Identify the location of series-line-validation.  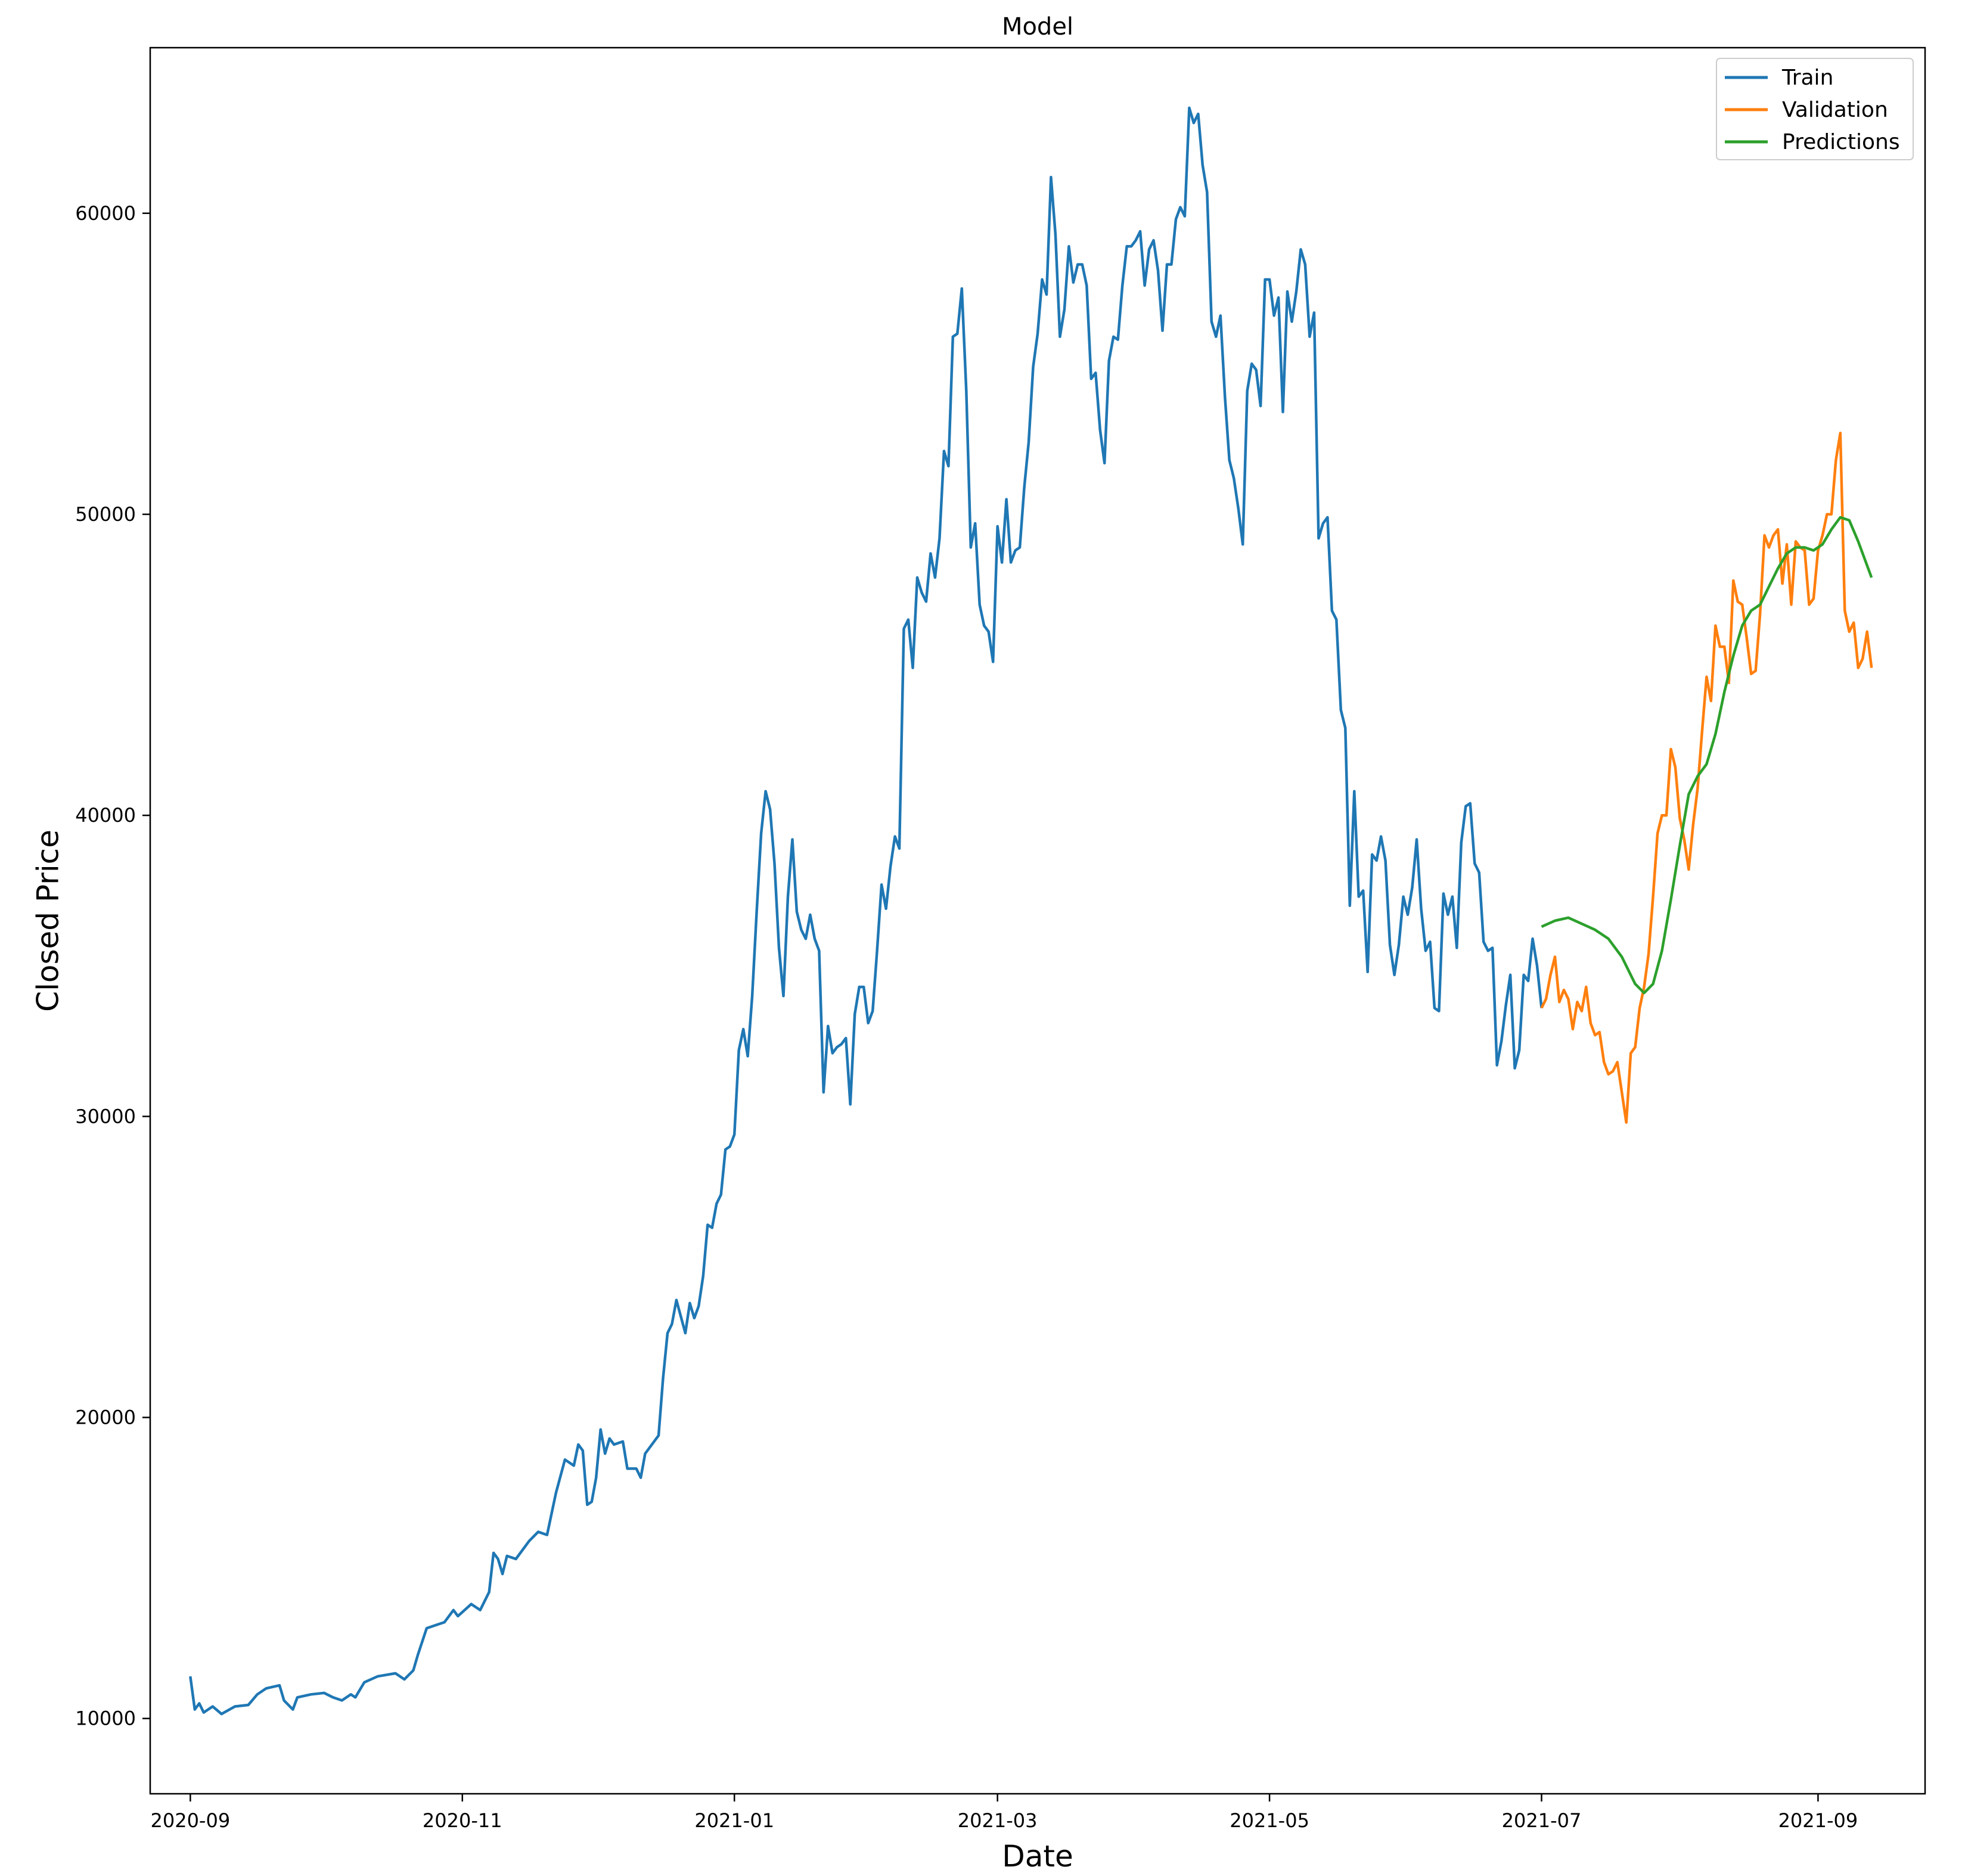
(1707, 777).